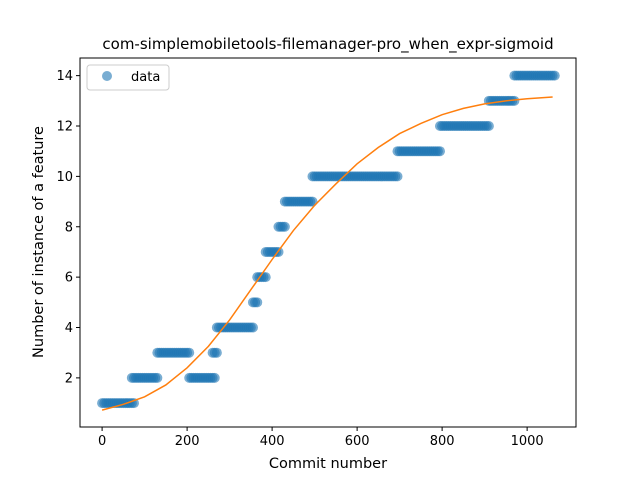  I want to click on legend-marker-data, so click(107, 76).